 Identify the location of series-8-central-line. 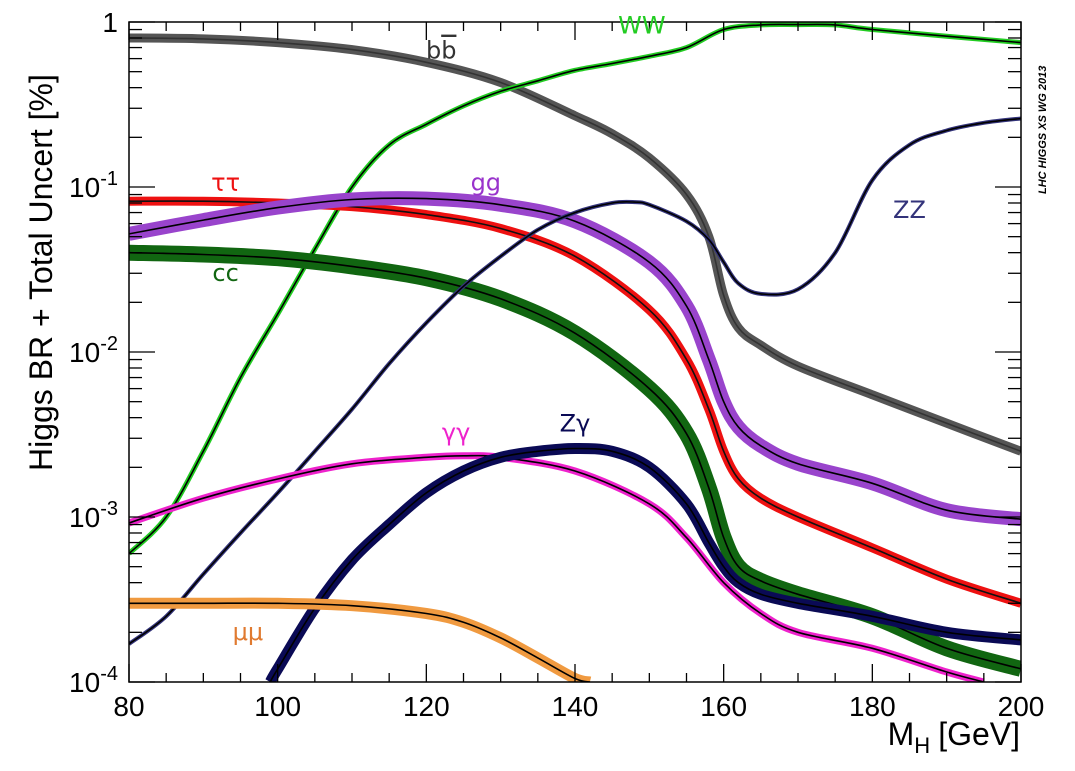
(360, 642).